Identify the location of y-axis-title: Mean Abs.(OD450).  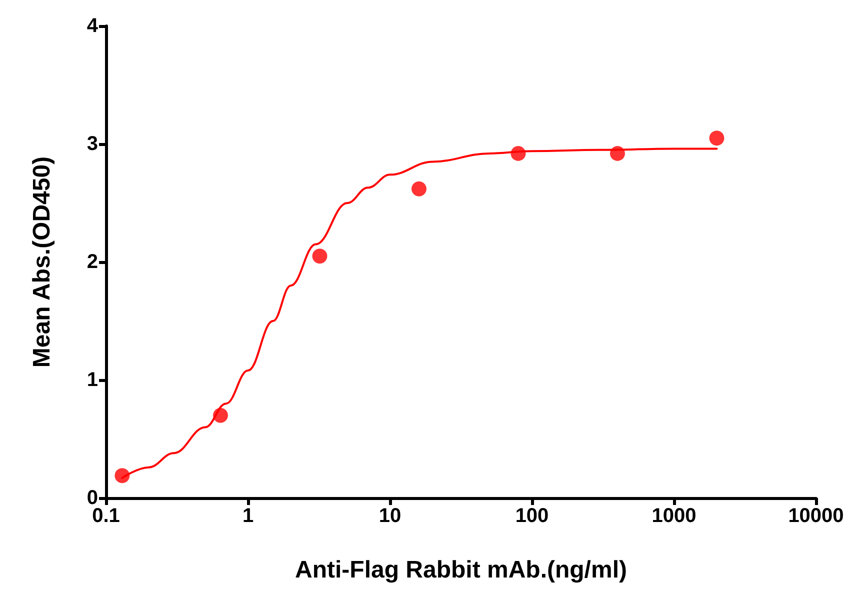
(42, 262).